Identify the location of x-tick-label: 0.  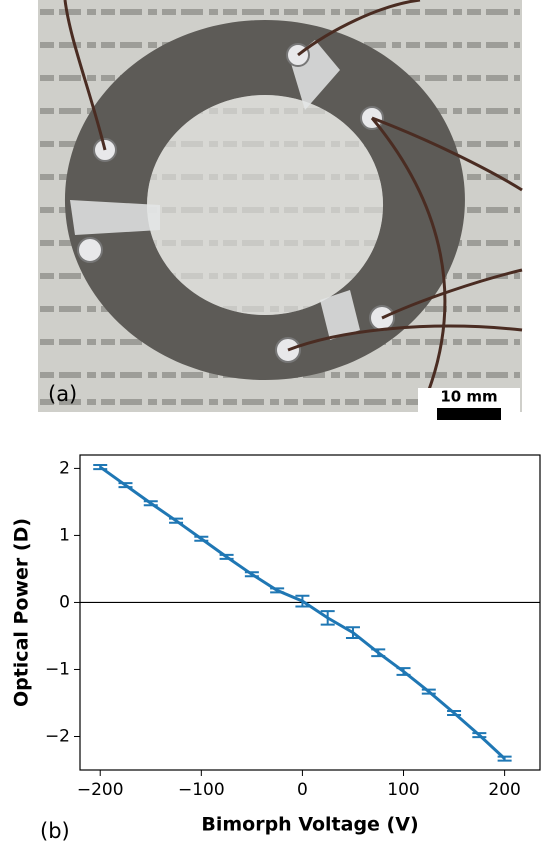
(302, 790).